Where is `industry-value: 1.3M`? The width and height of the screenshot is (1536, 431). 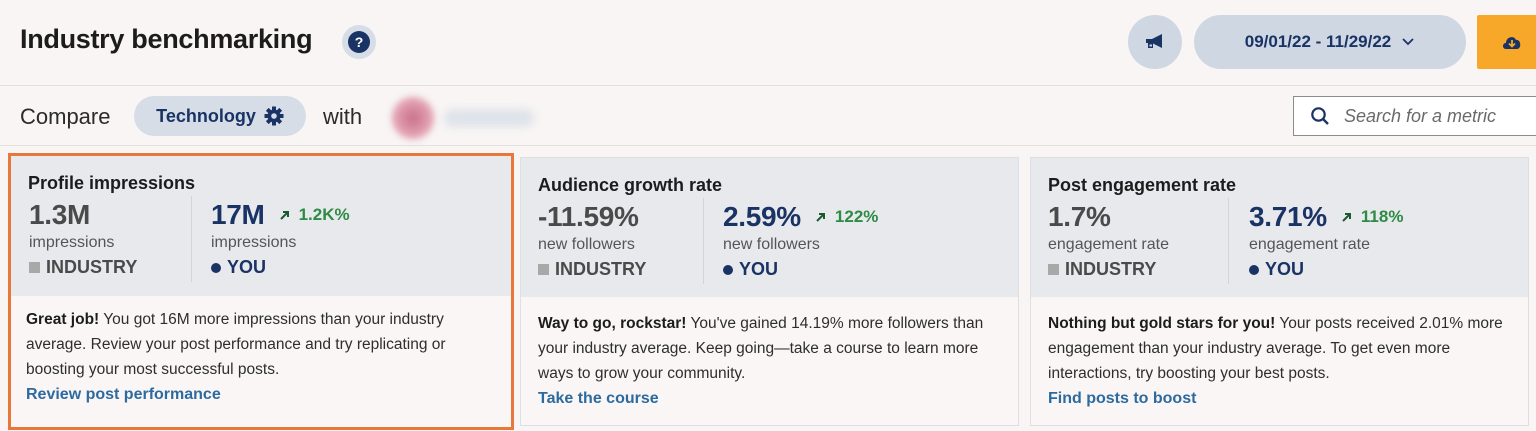 industry-value: 1.3M is located at coordinates (60, 214).